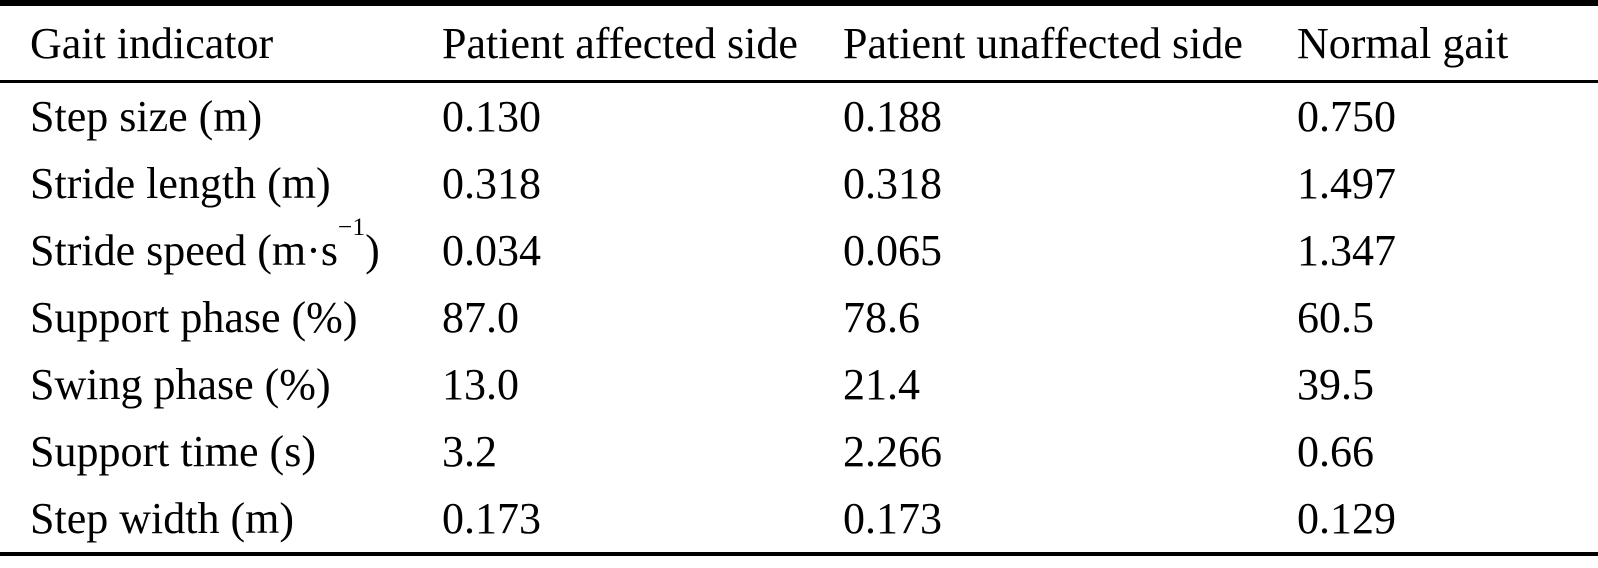  Describe the element at coordinates (351, 227) in the screenshot. I see `unit-superscript: −1` at that location.